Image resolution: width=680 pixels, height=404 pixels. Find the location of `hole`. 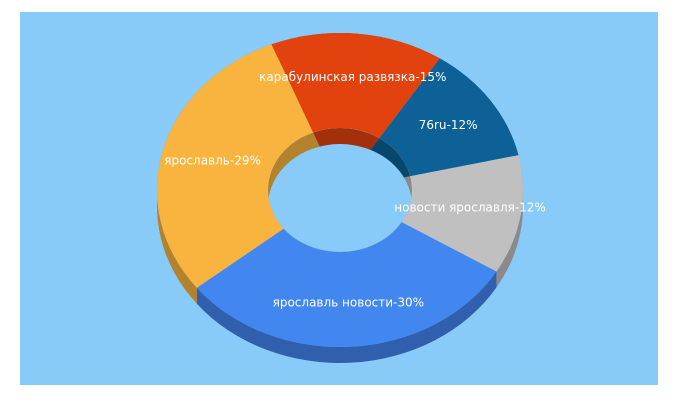

hole is located at coordinates (340, 190).